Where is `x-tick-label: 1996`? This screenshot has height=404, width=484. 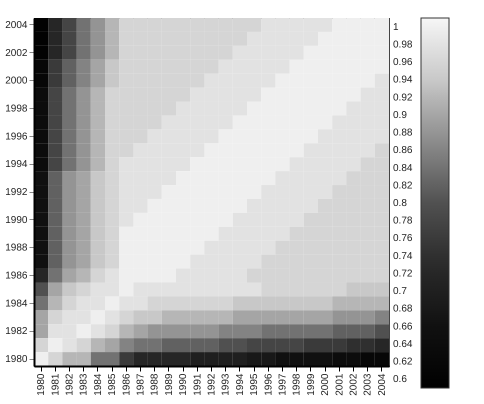
x-tick-label: 1996 is located at coordinates (268, 384).